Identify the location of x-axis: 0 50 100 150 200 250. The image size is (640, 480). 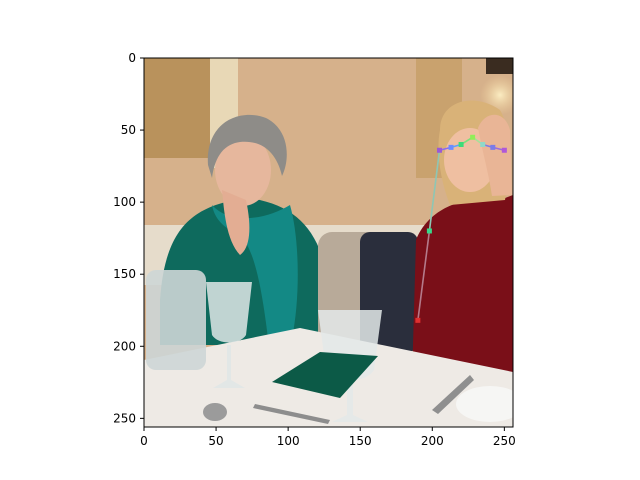
(328, 437).